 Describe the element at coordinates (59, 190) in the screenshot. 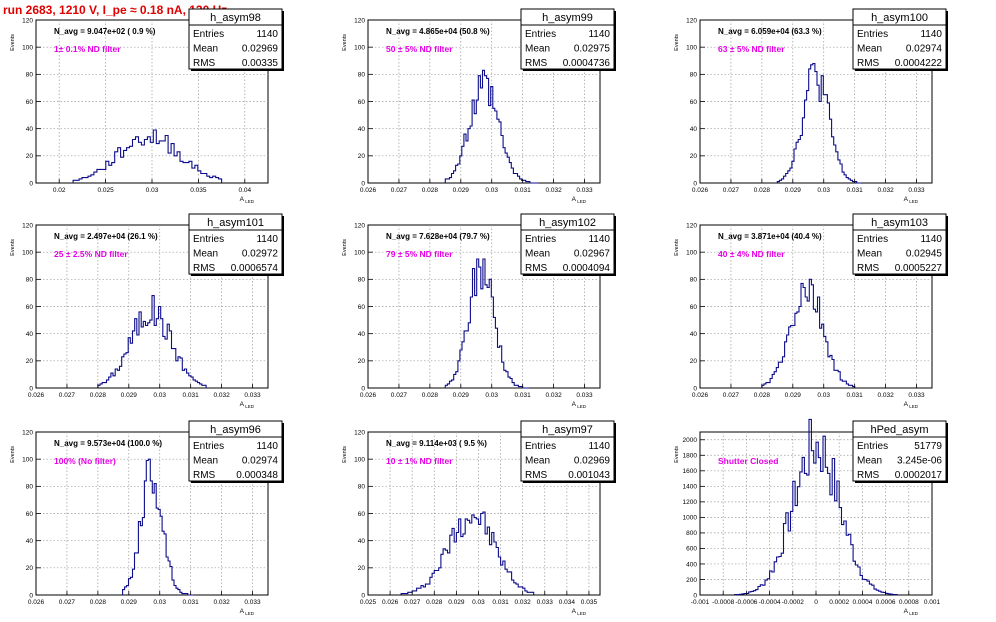

I see `x-tick-label: 0.02` at that location.